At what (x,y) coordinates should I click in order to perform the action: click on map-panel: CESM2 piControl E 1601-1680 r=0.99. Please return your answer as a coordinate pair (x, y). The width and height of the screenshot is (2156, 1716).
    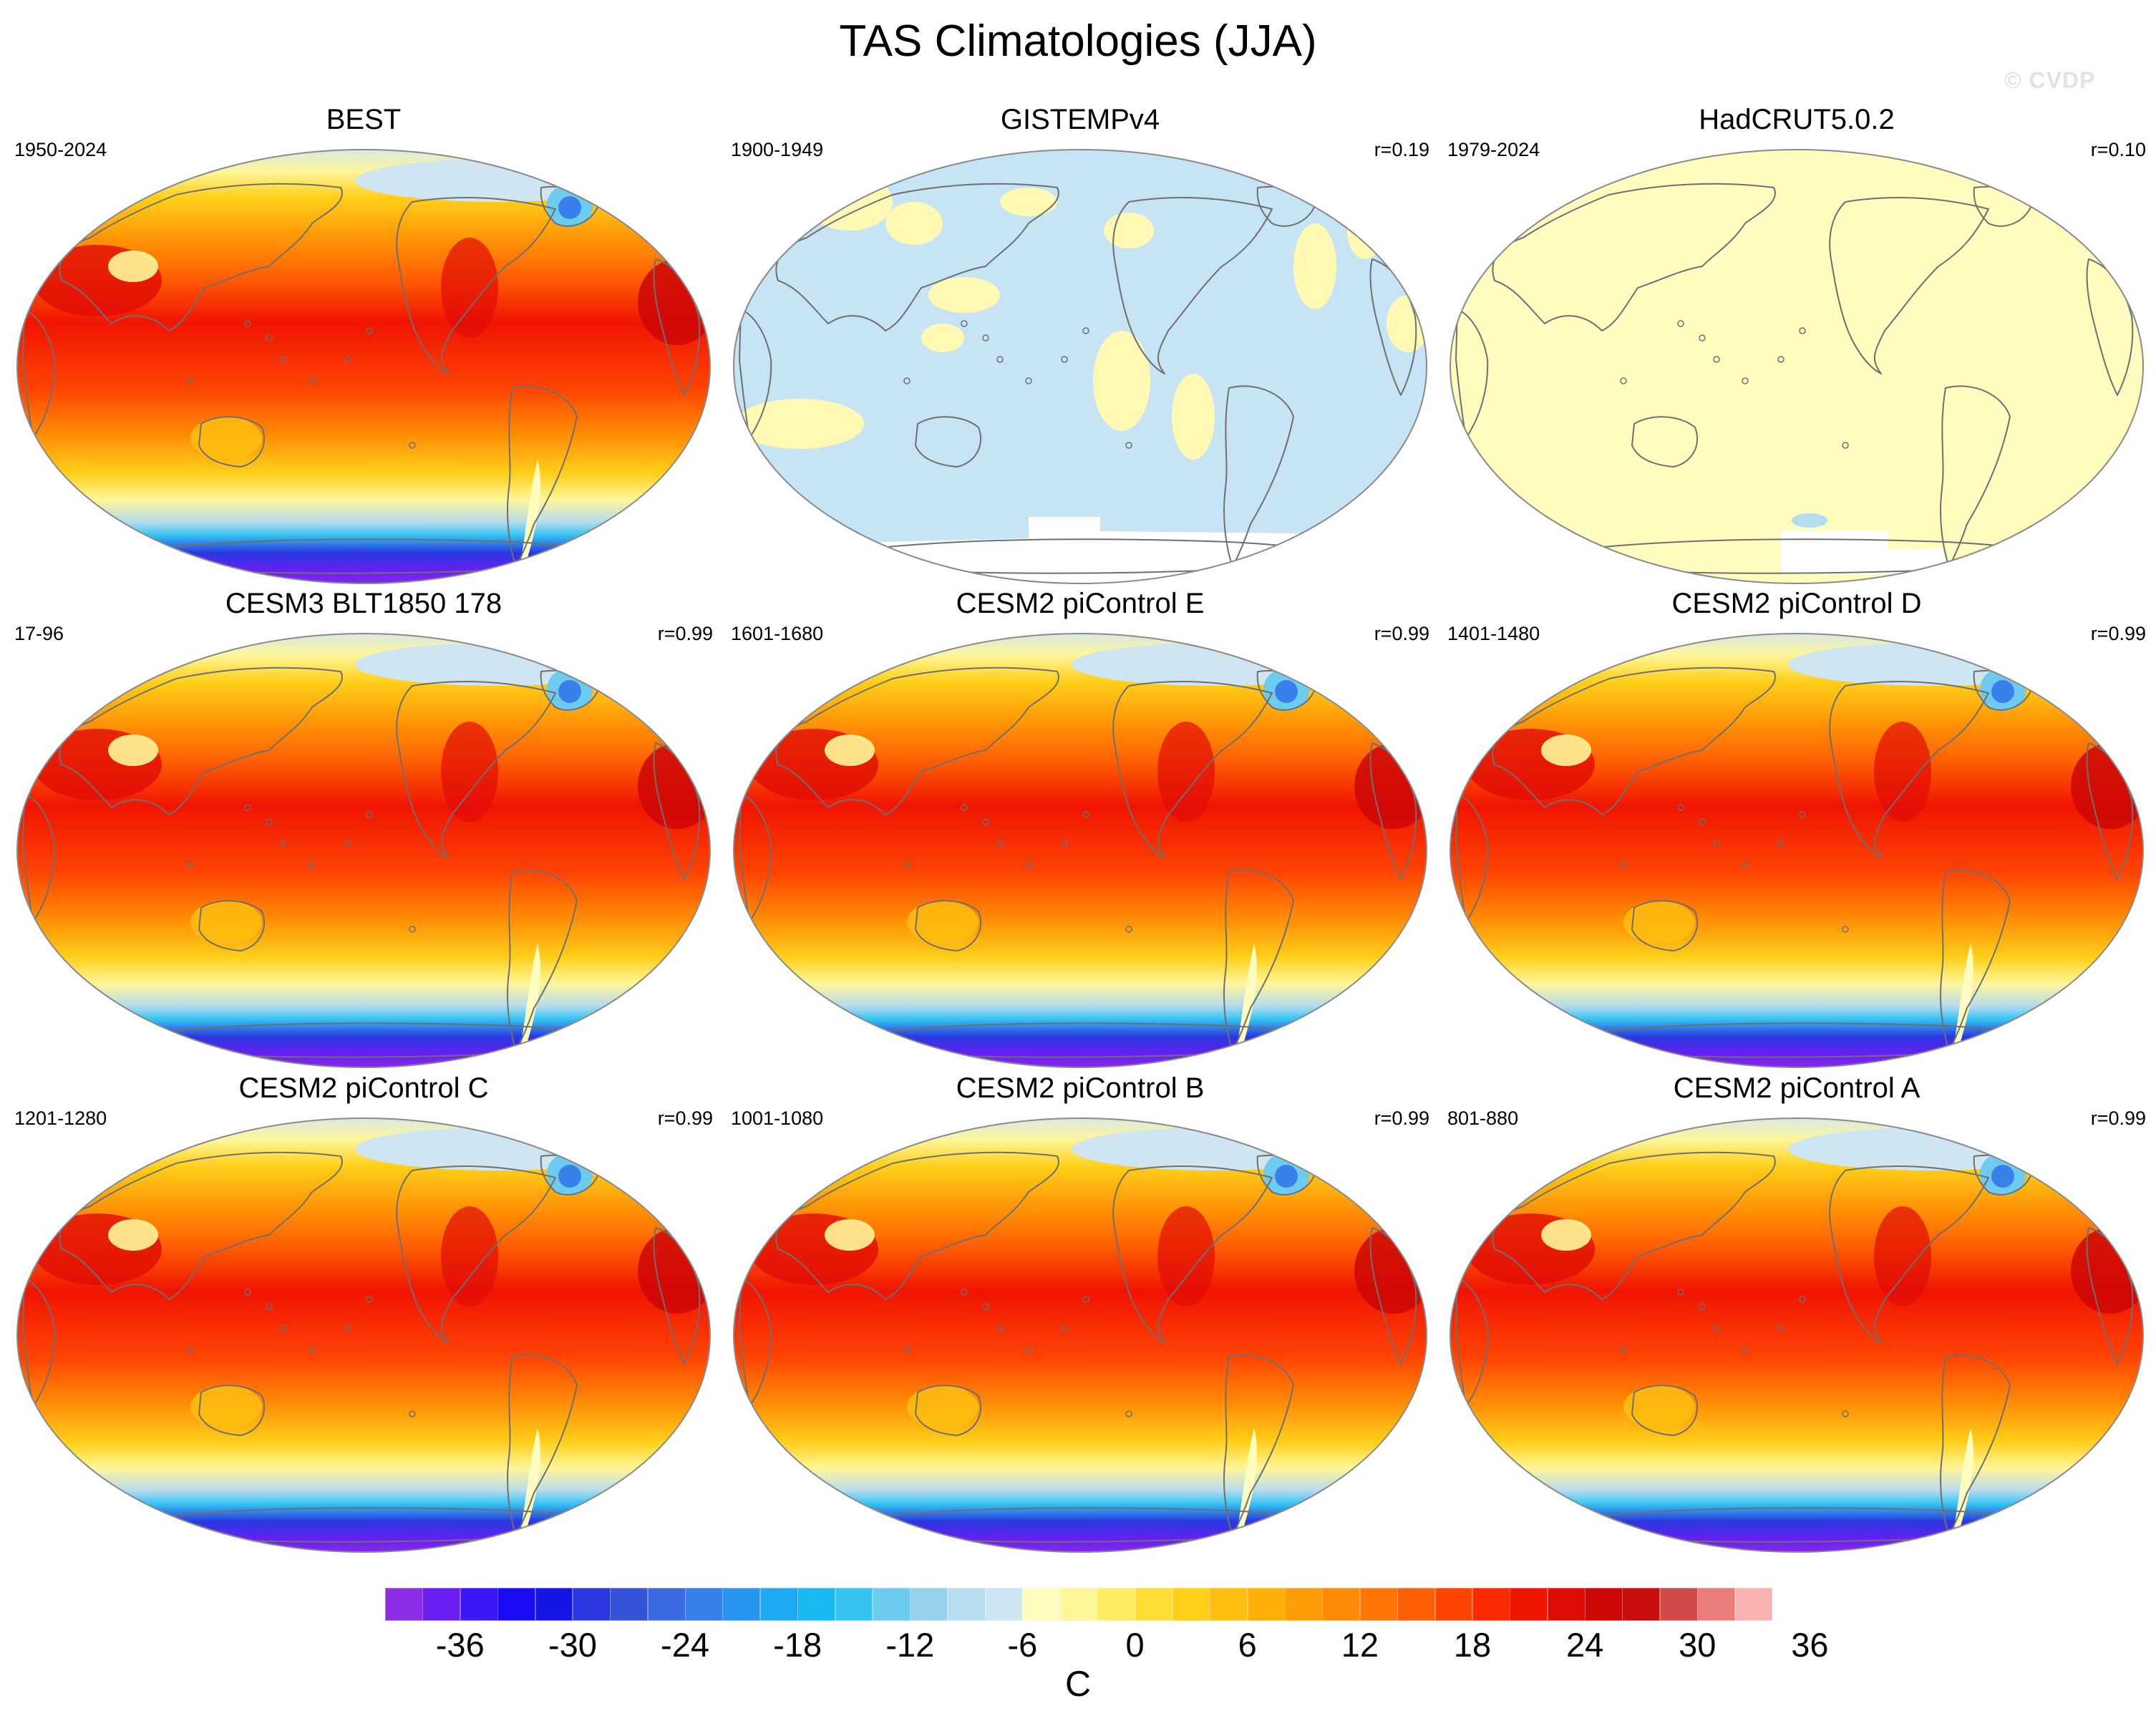
    Looking at the image, I should click on (1080, 829).